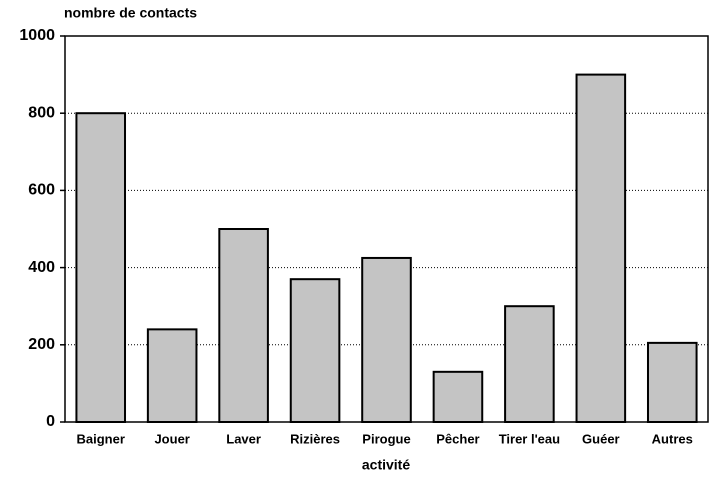 The image size is (714, 480). I want to click on y-tick-label: 0, so click(50, 421).